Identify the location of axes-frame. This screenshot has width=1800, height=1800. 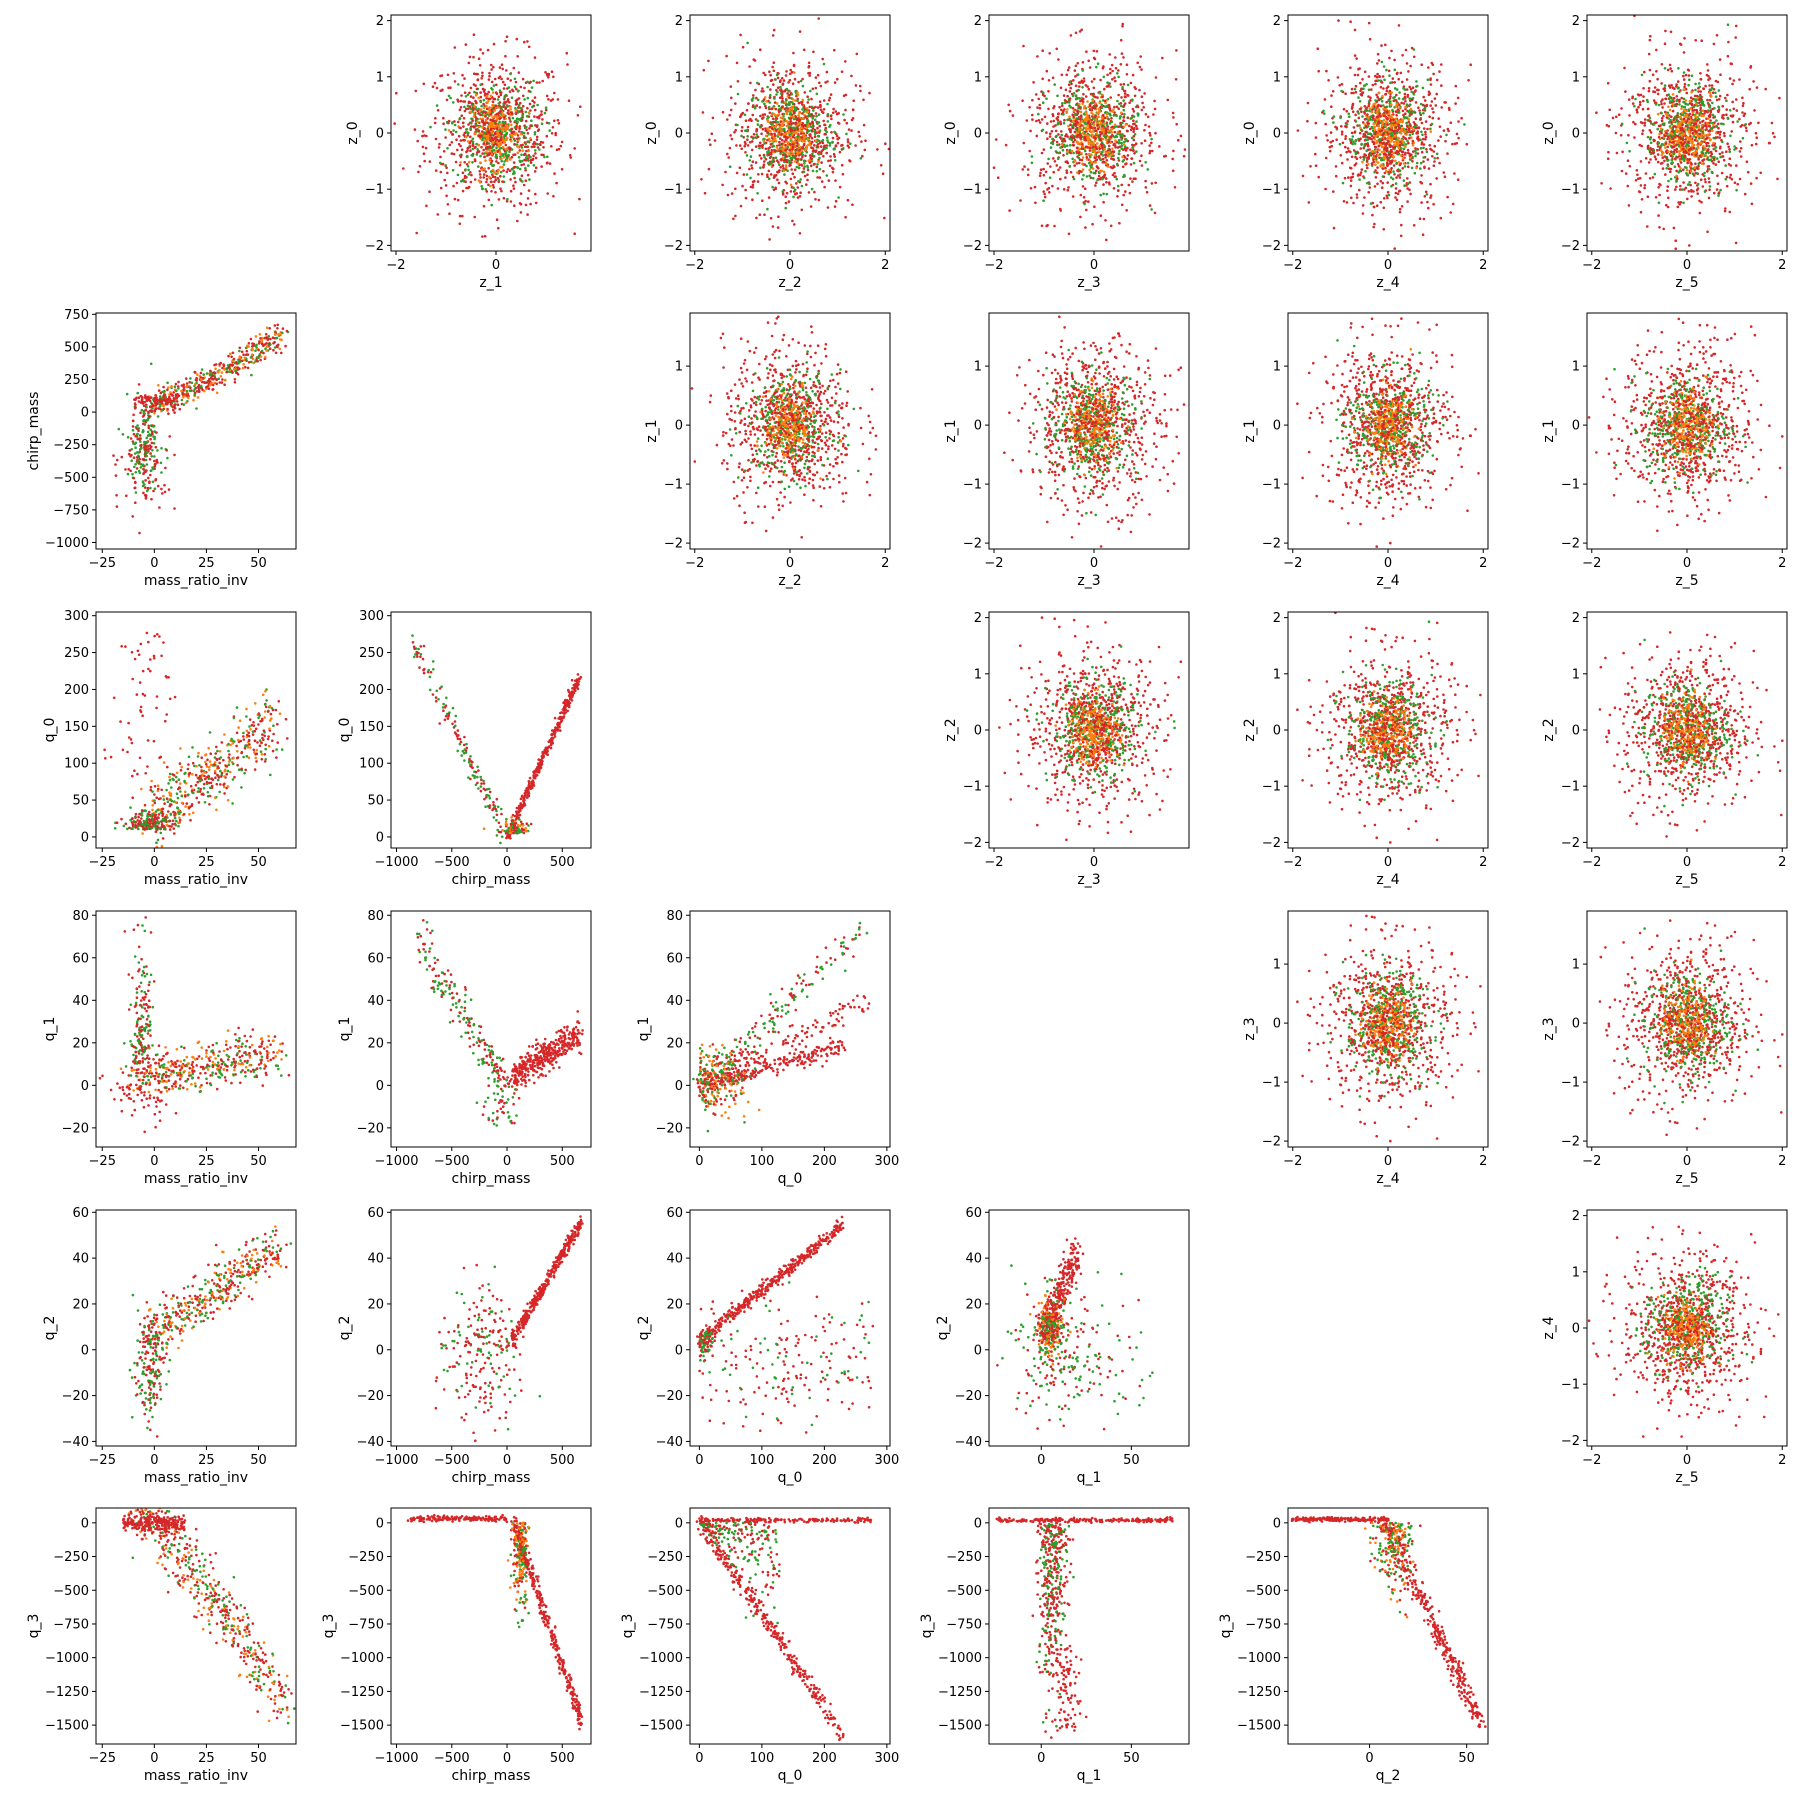
(1089, 133).